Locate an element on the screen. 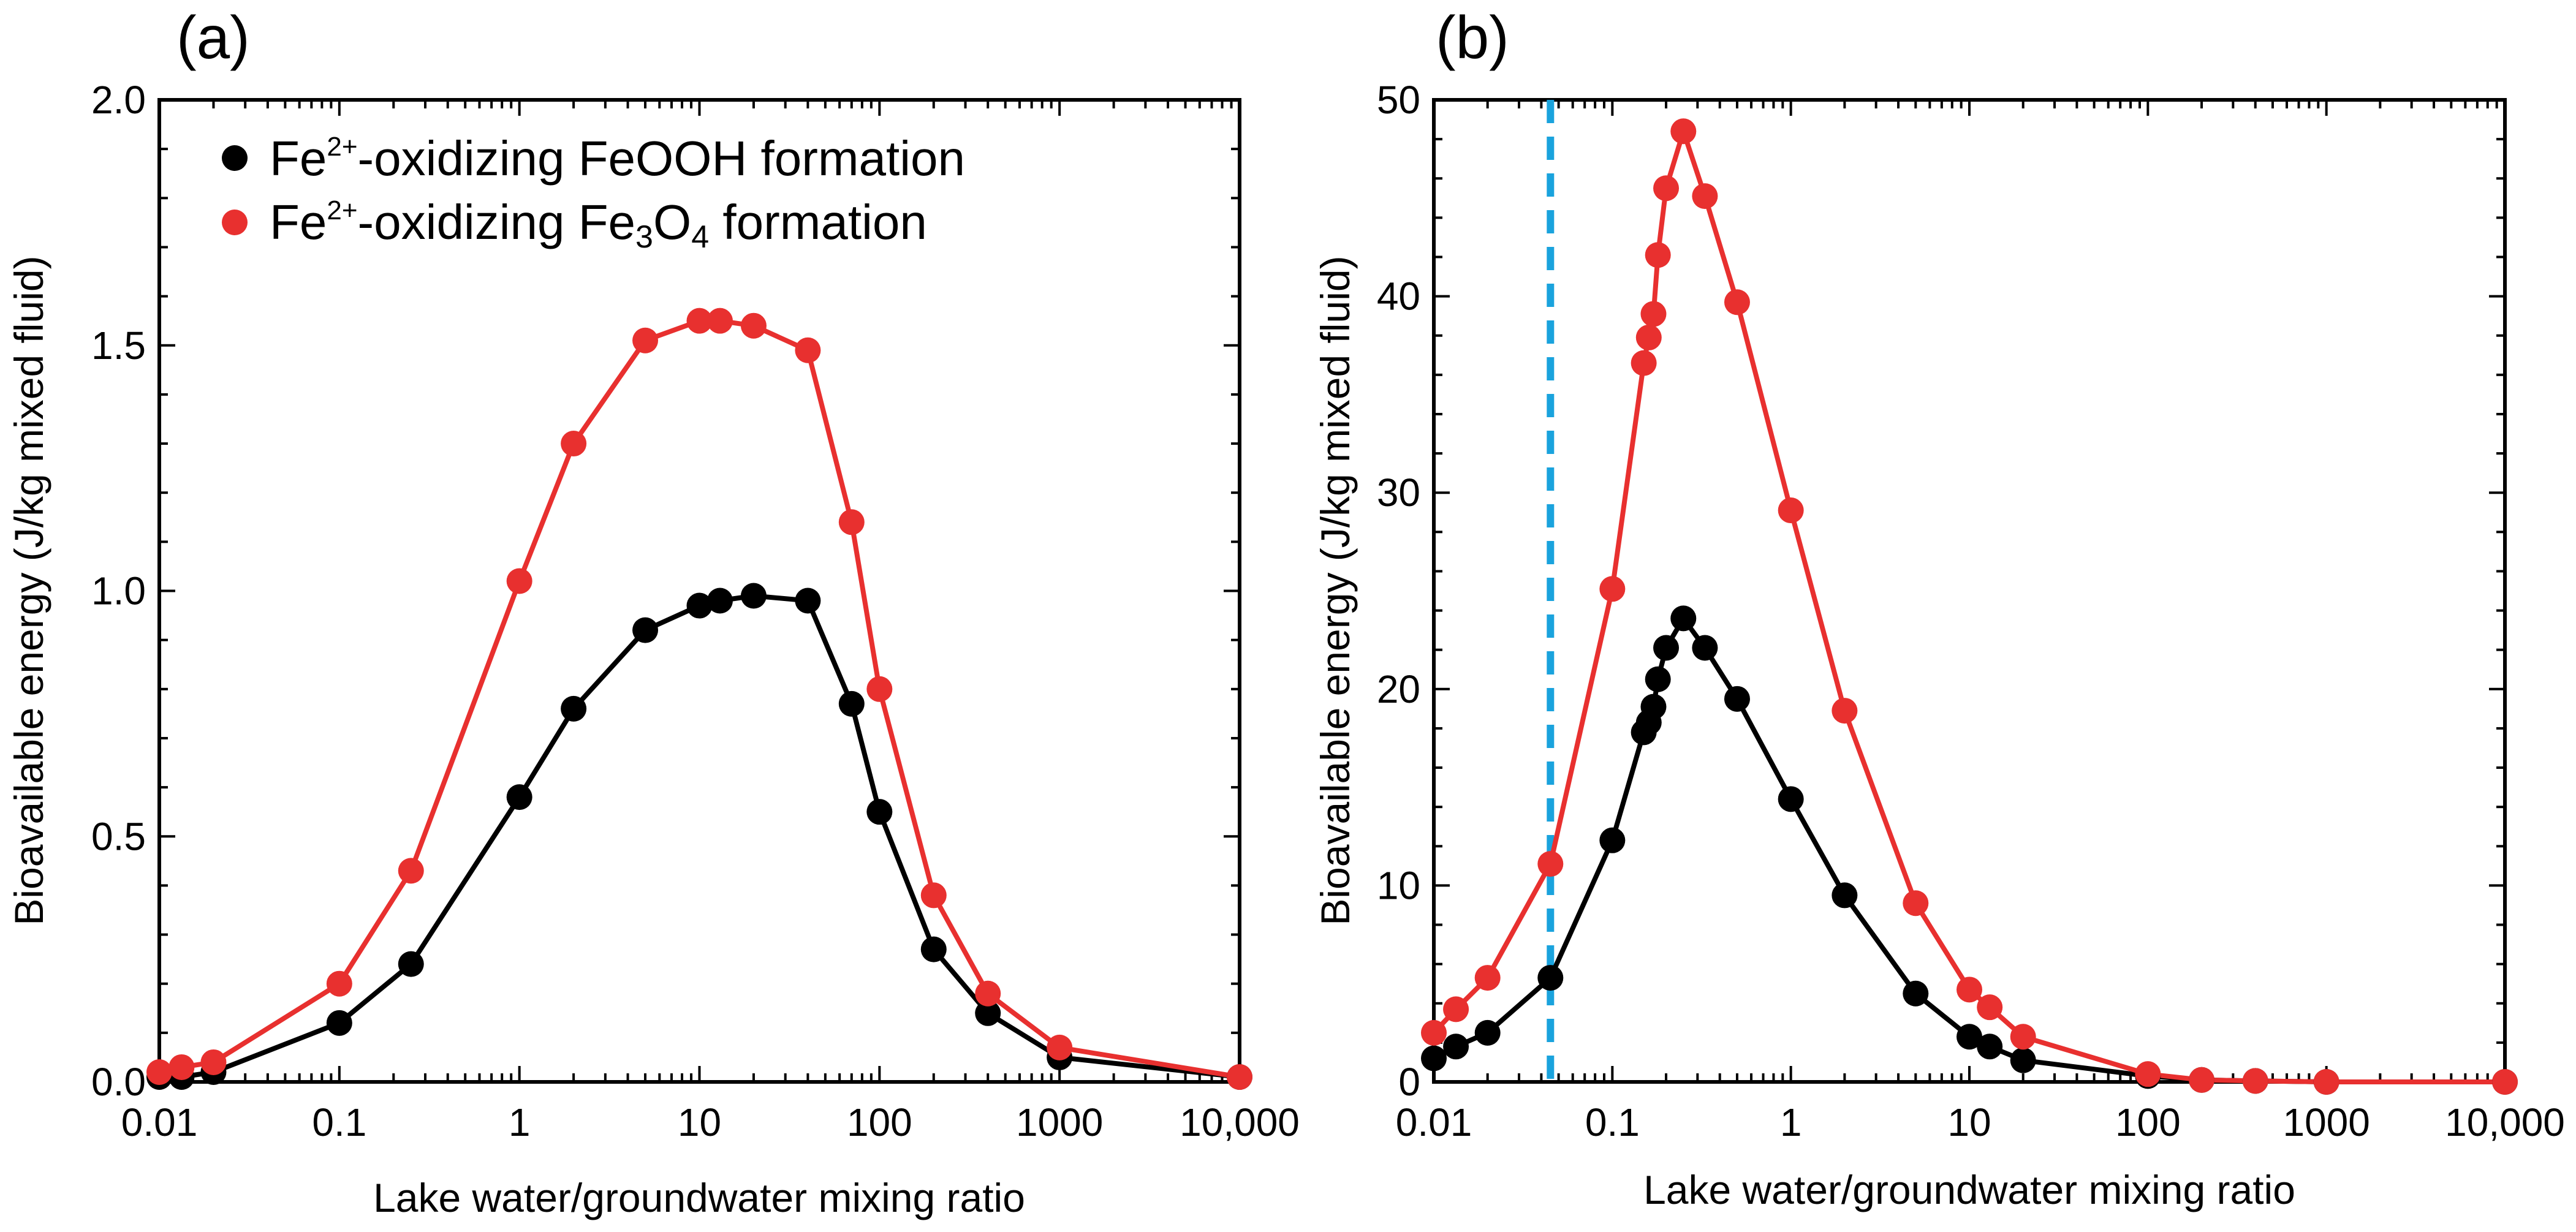 This screenshot has height=1232, width=2576. panel-b-y-tick-labels: 0 10 20 30 40 50 is located at coordinates (1398, 591).